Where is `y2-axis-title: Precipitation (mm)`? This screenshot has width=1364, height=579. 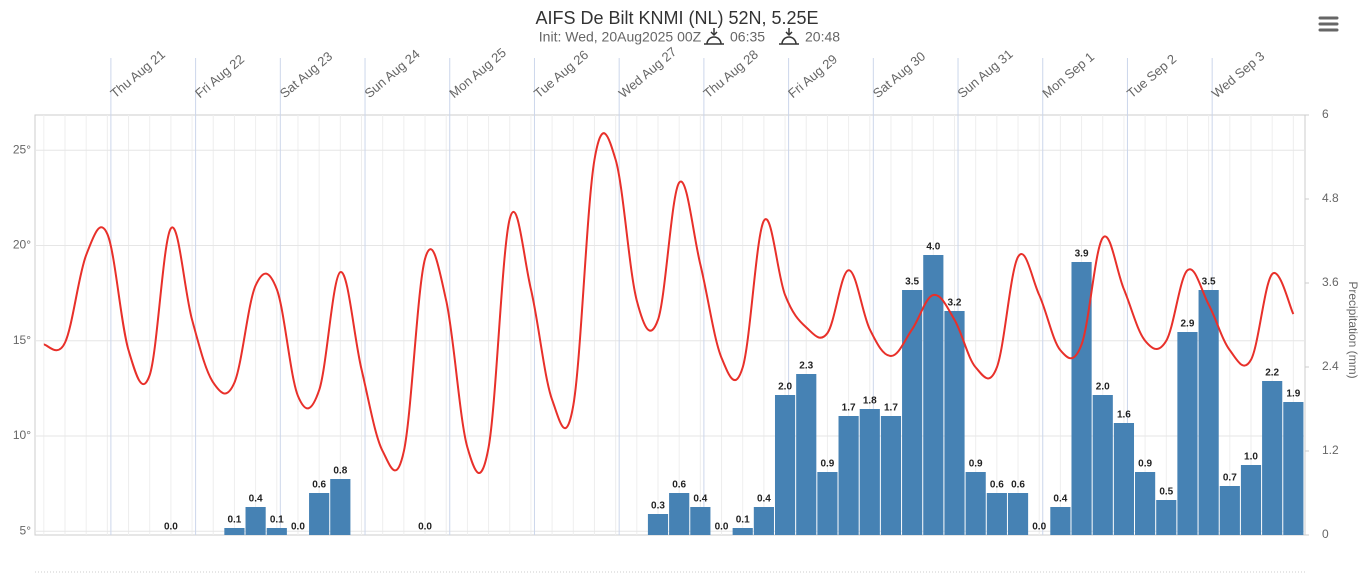 y2-axis-title: Precipitation (mm) is located at coordinates (1353, 329).